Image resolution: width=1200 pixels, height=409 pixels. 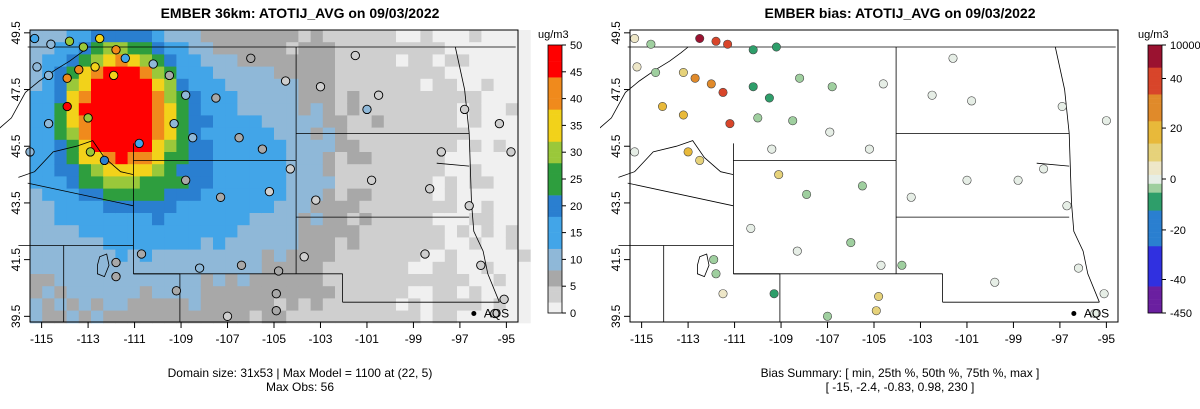 I want to click on right-colorbar-tick-label: 10000, so click(x=1185, y=46).